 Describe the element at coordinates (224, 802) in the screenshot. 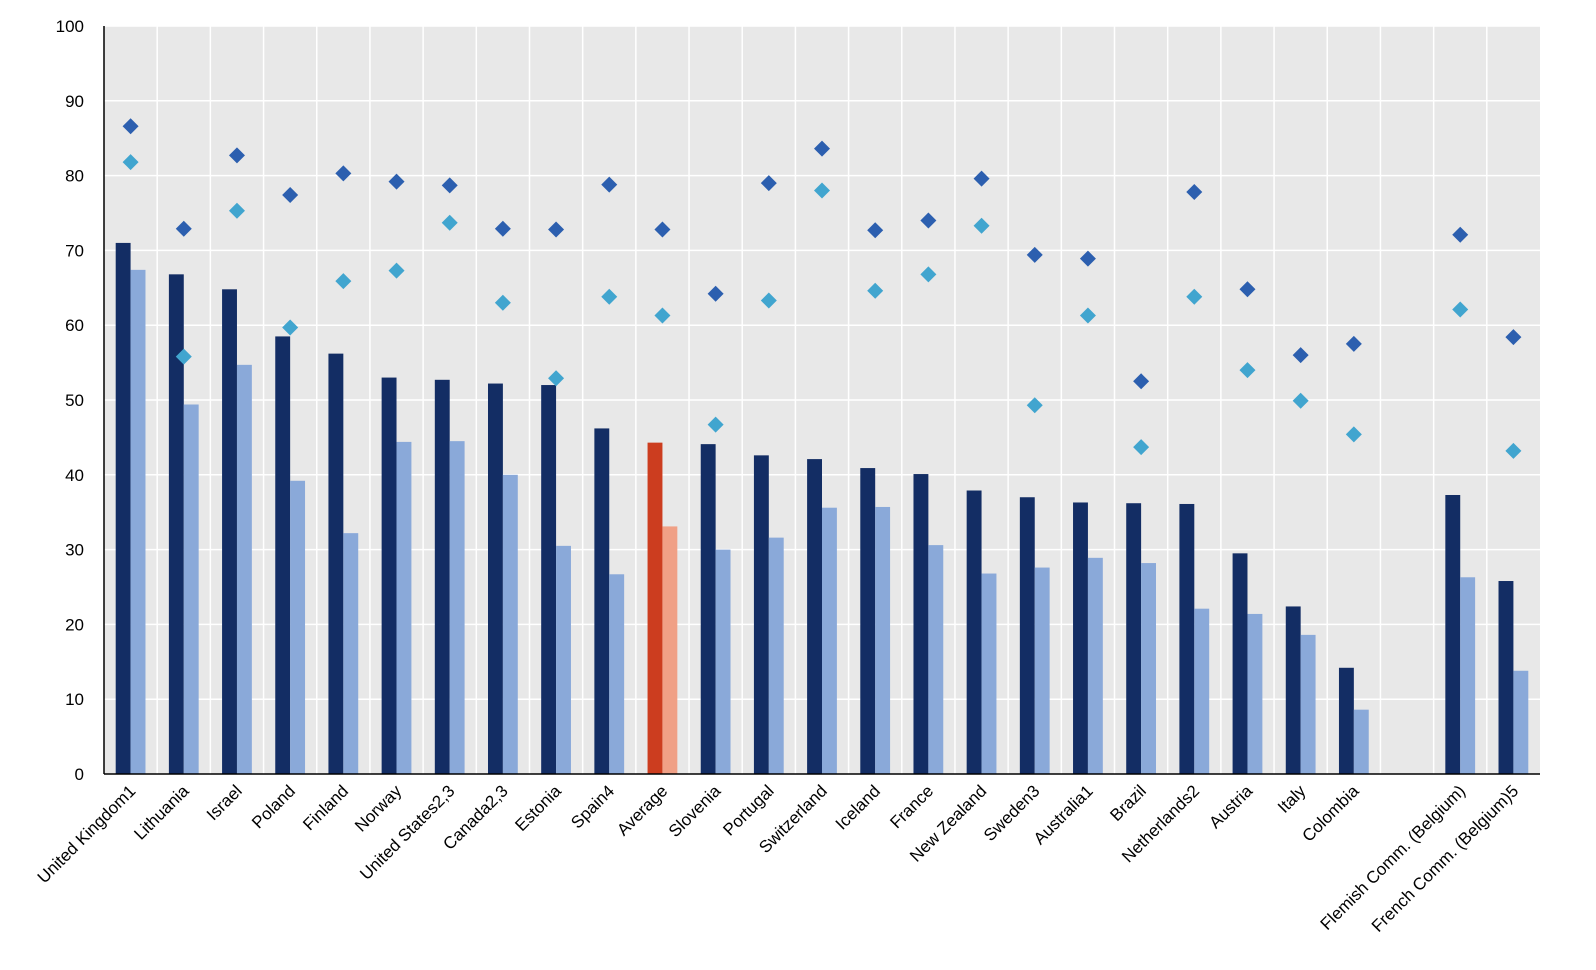

I see `x-tick-label: Israel` at that location.